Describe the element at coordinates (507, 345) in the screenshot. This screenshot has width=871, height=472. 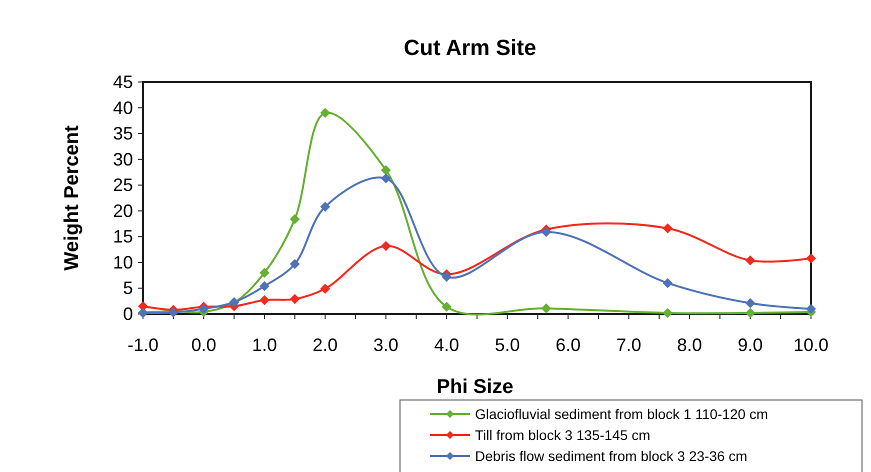
I see `x-tick-label: 5.0` at that location.